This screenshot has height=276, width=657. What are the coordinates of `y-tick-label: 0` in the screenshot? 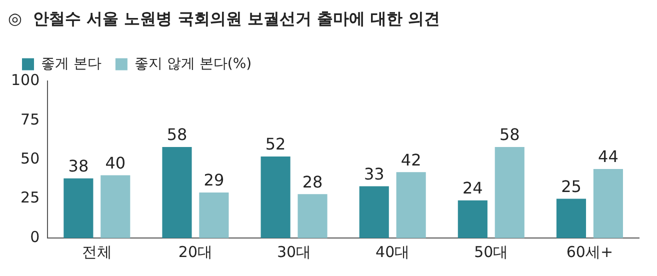 It's located at (35, 237).